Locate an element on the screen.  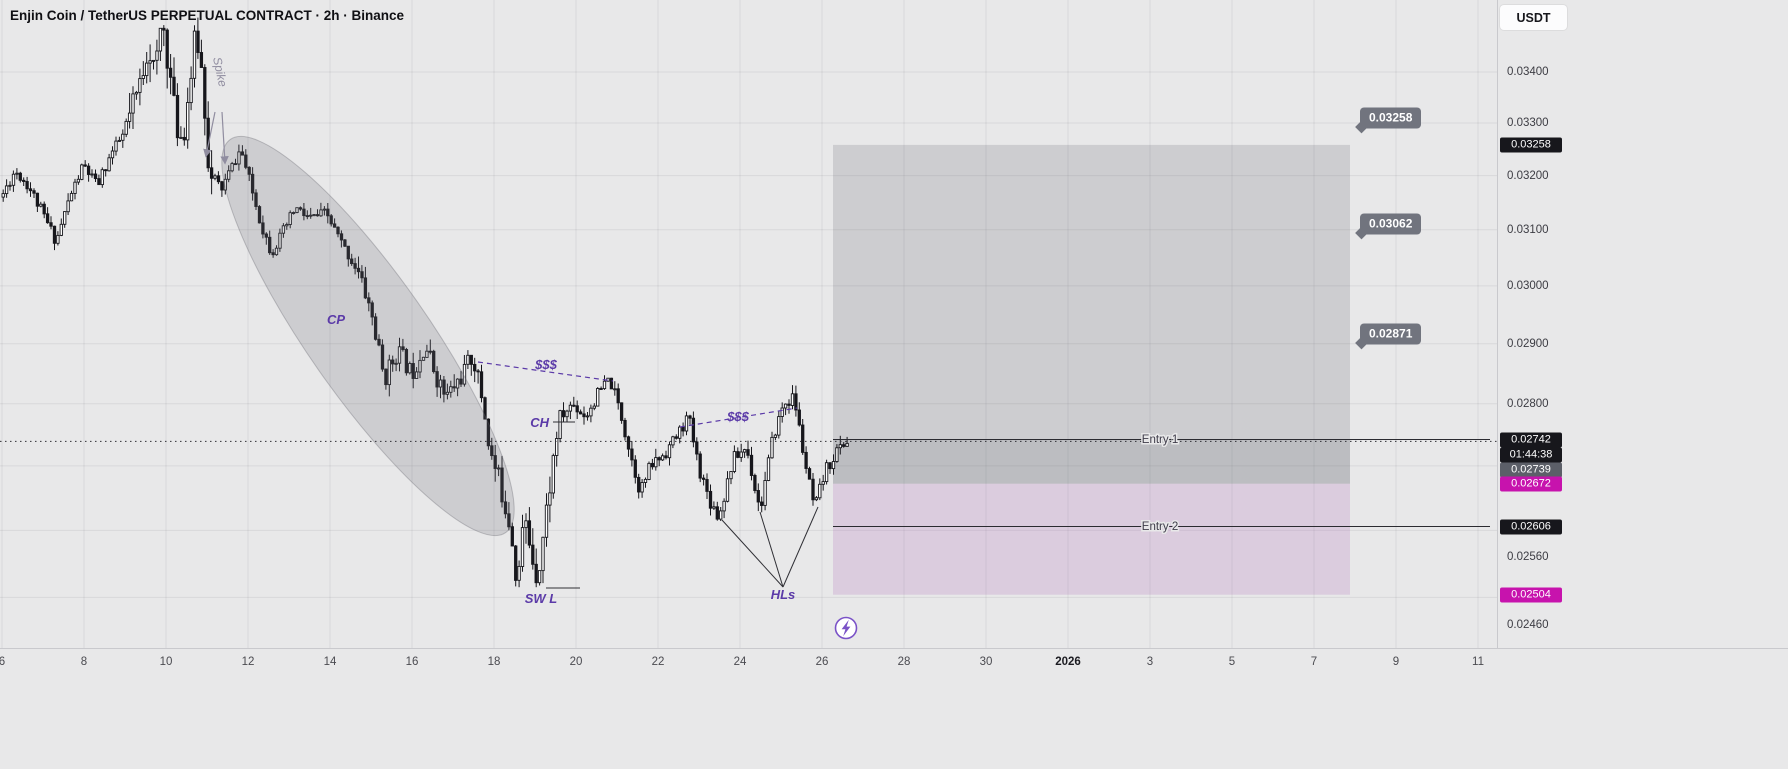
consolidation-ellipse-drawing is located at coordinates (368, 336).